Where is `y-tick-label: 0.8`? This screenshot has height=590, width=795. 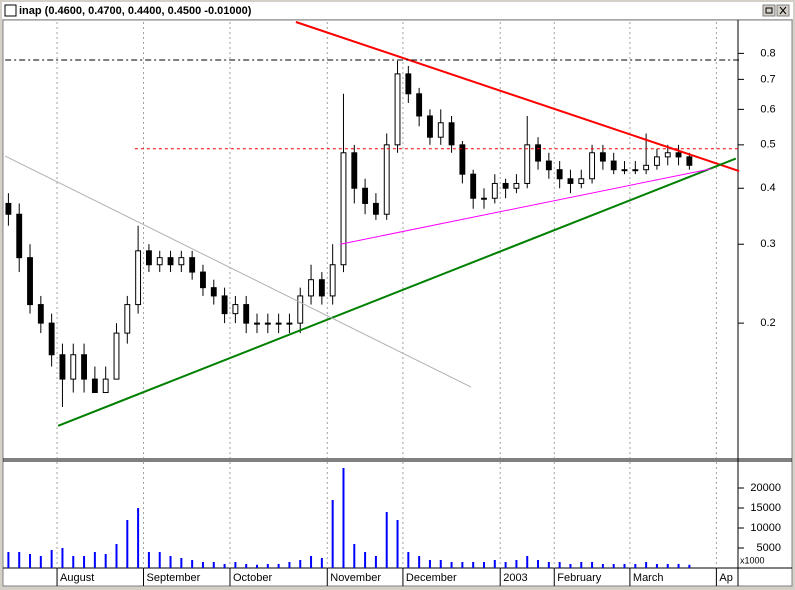 y-tick-label: 0.8 is located at coordinates (767, 53).